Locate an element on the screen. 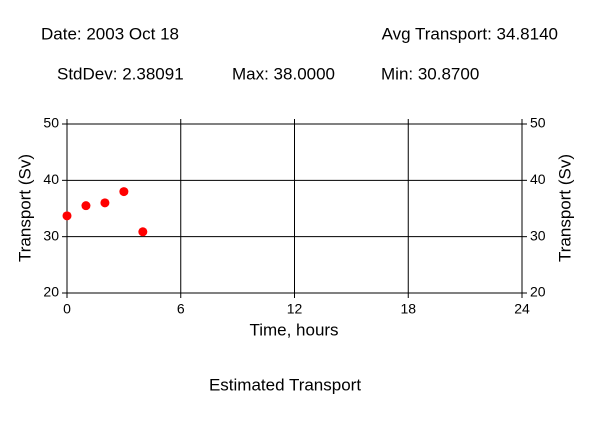  y-axis-label: Transport (Sv) is located at coordinates (24, 208).